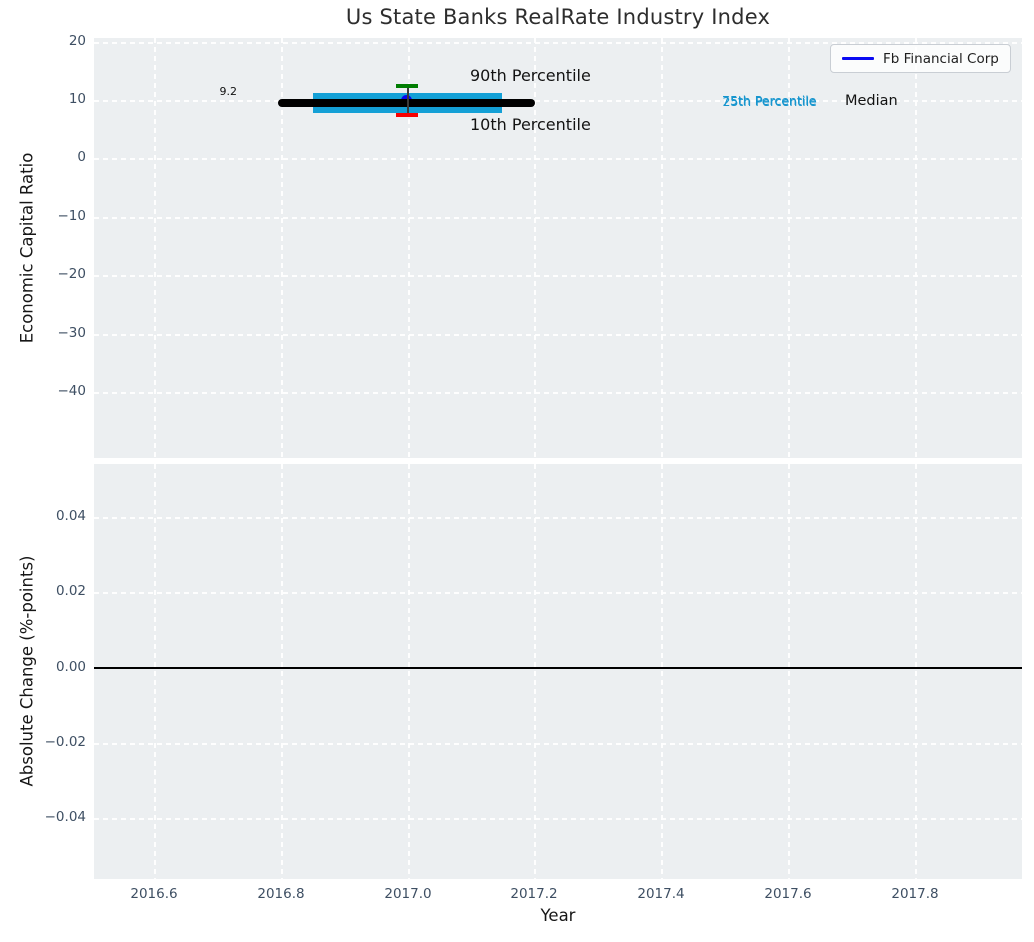 This screenshot has width=1034, height=942. What do you see at coordinates (65, 742) in the screenshot?
I see `y-tick-label: −0.02` at bounding box center [65, 742].